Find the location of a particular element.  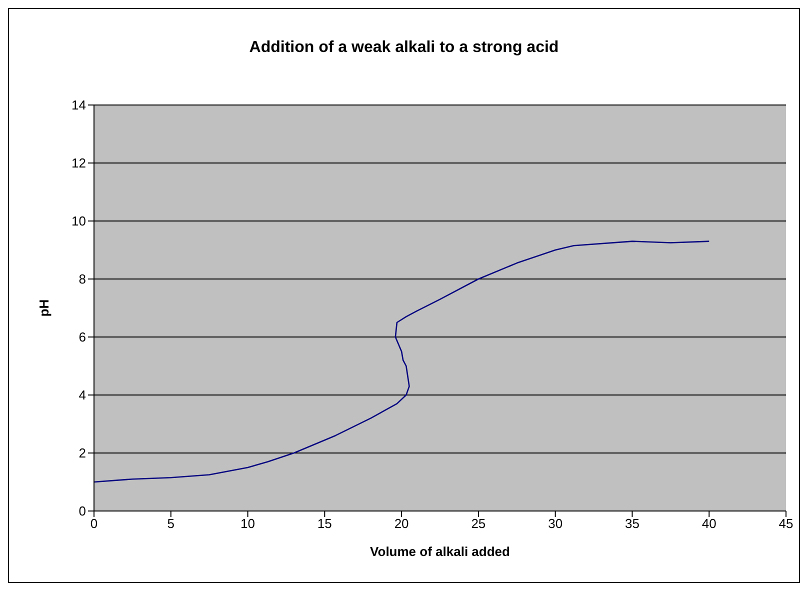

x-tick-label: 15 is located at coordinates (324, 524).